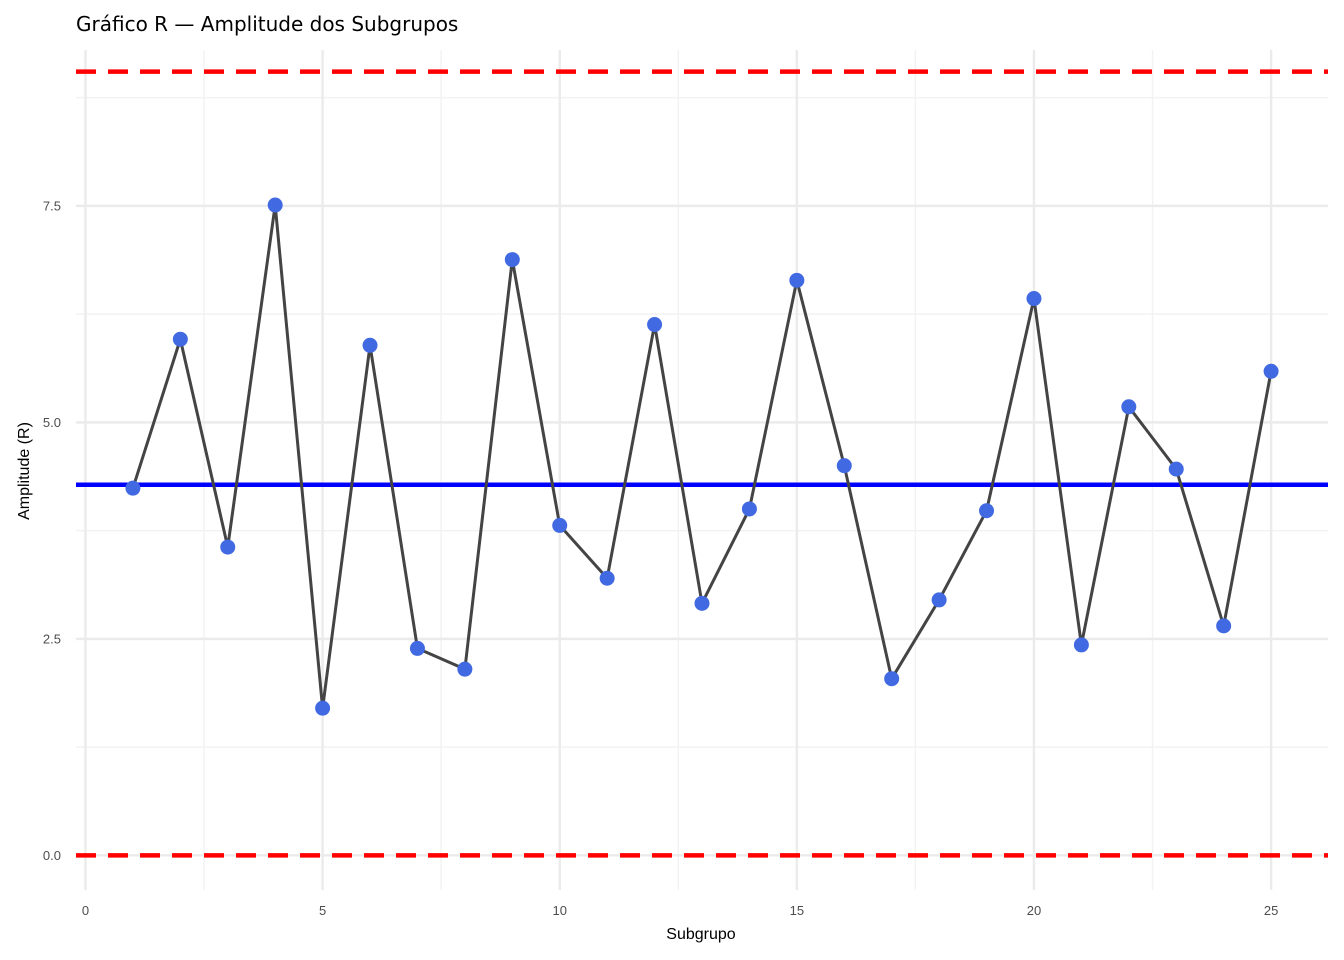 This screenshot has height=960, width=1344. I want to click on x-tick-label: 25, so click(1271, 910).